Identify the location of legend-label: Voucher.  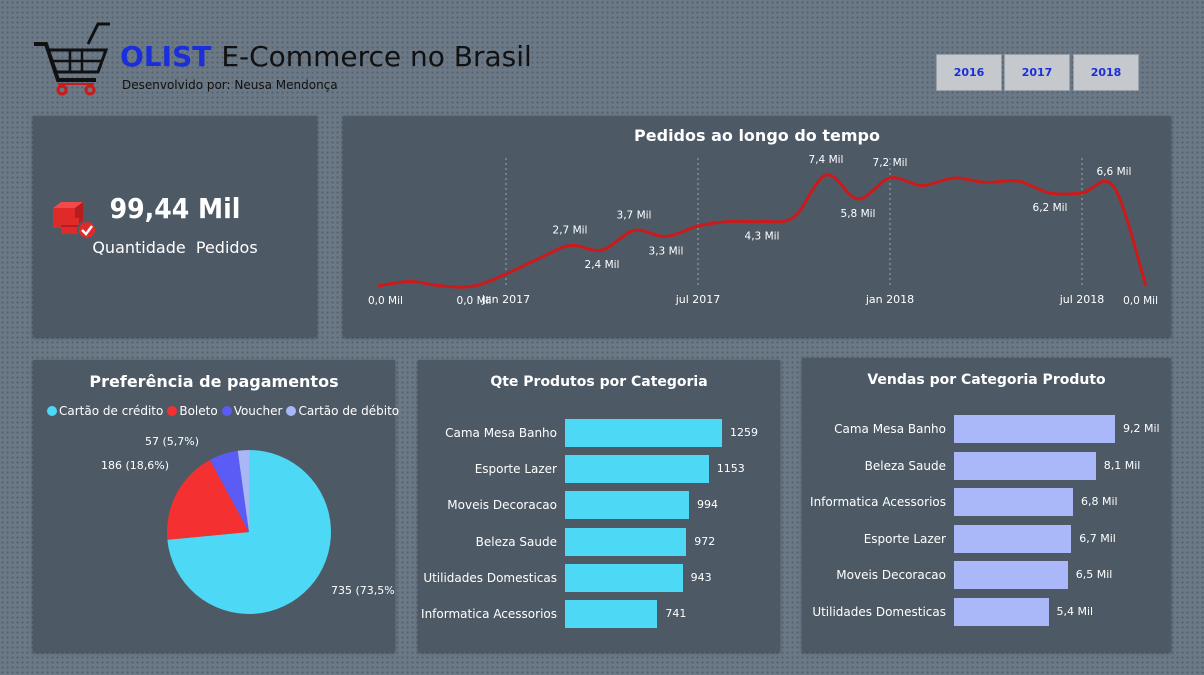
(258, 411).